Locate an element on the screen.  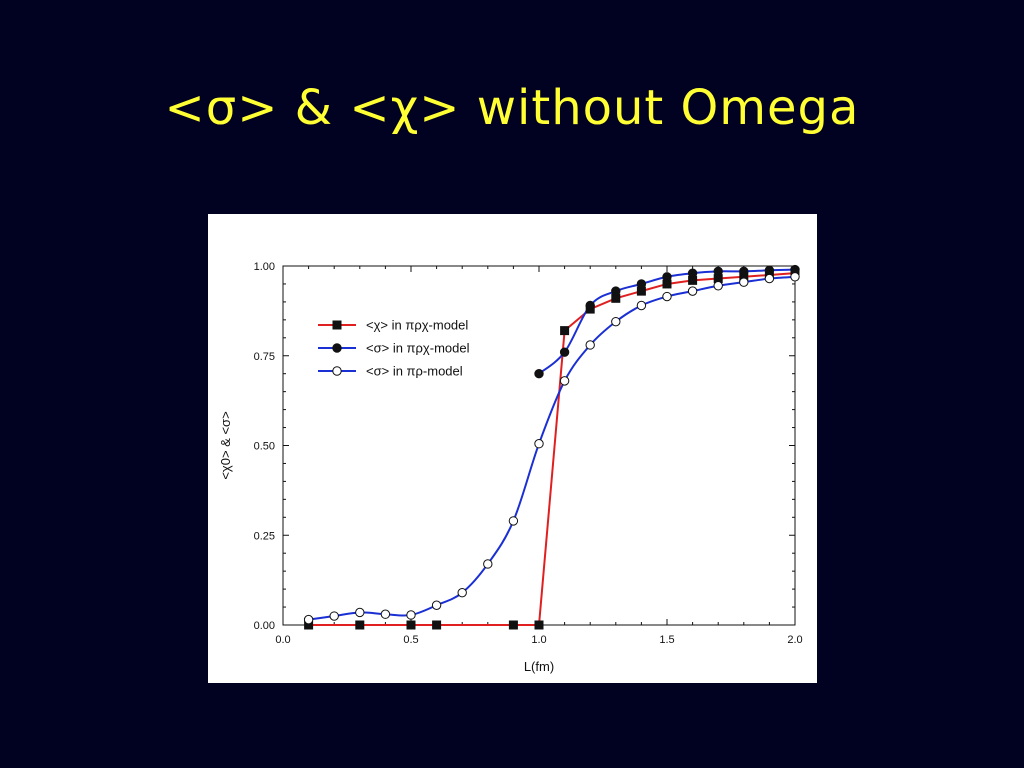
legend-label-1: <χ> in πρχ-model is located at coordinates (417, 325).